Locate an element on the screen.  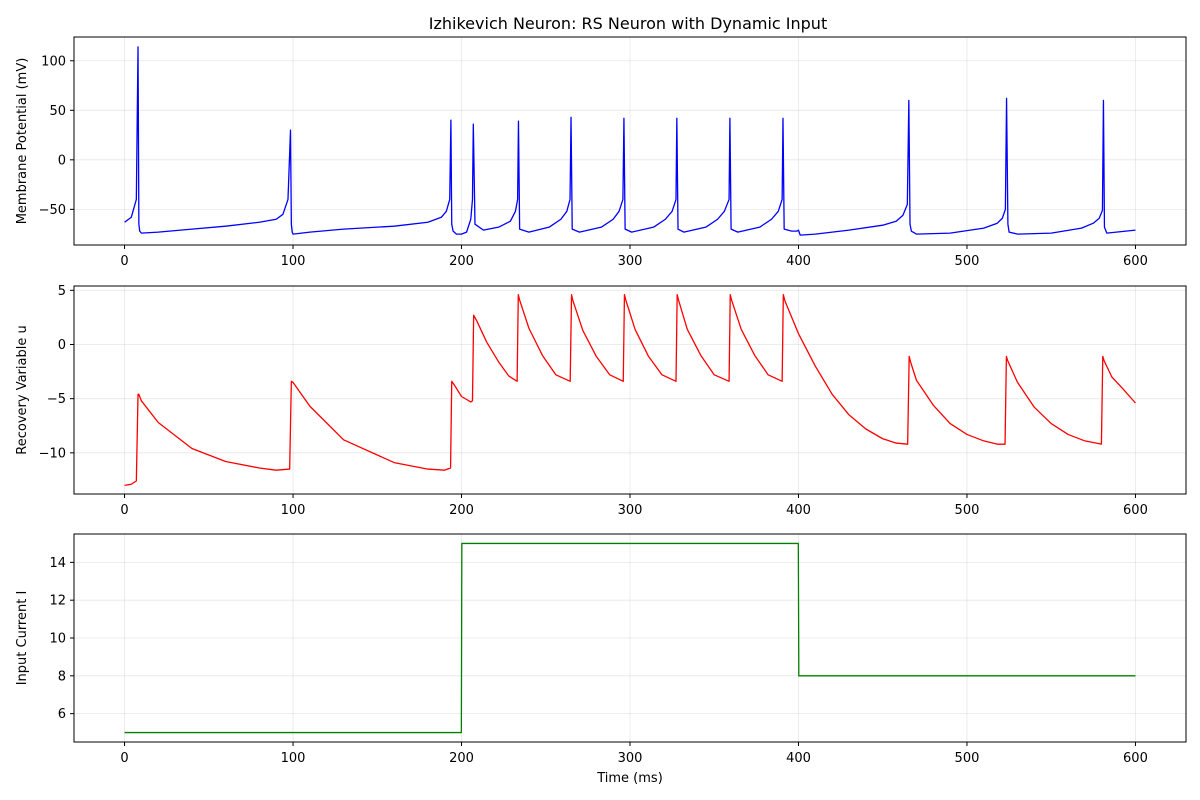
x-axis-label: Time (ms) is located at coordinates (629, 778).